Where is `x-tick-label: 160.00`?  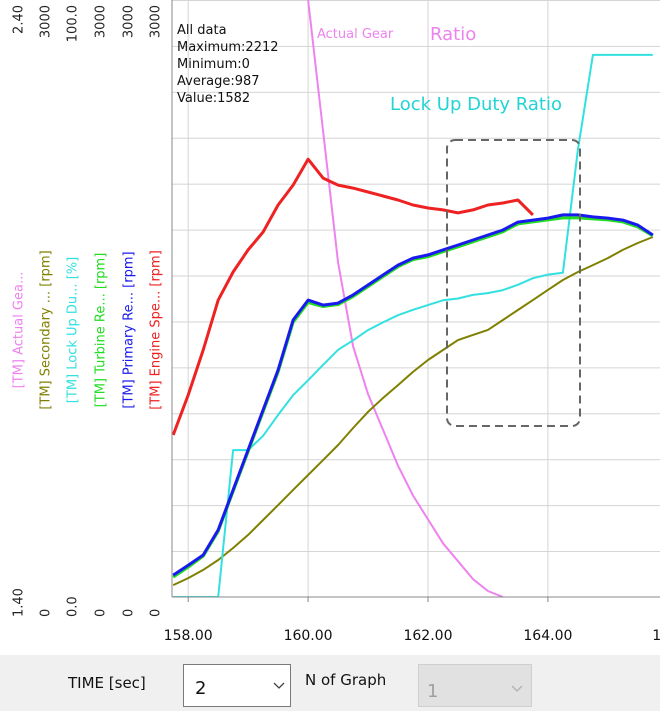
x-tick-label: 160.00 is located at coordinates (308, 636).